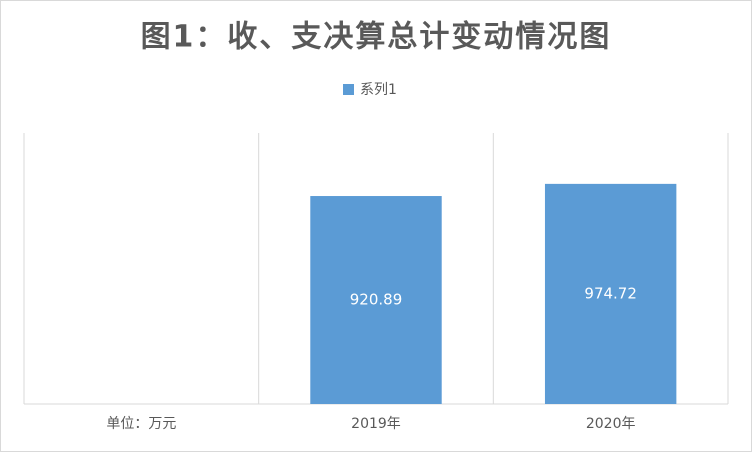 This screenshot has height=452, width=752. I want to click on x-tick-label: 2020年, so click(611, 424).